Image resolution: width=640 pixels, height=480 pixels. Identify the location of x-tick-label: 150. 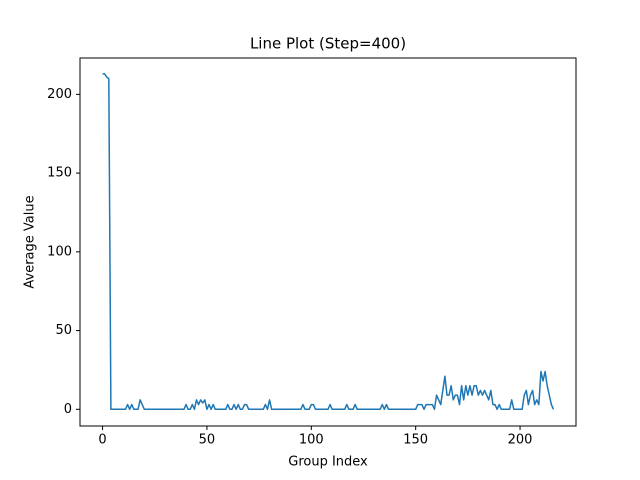
(415, 440).